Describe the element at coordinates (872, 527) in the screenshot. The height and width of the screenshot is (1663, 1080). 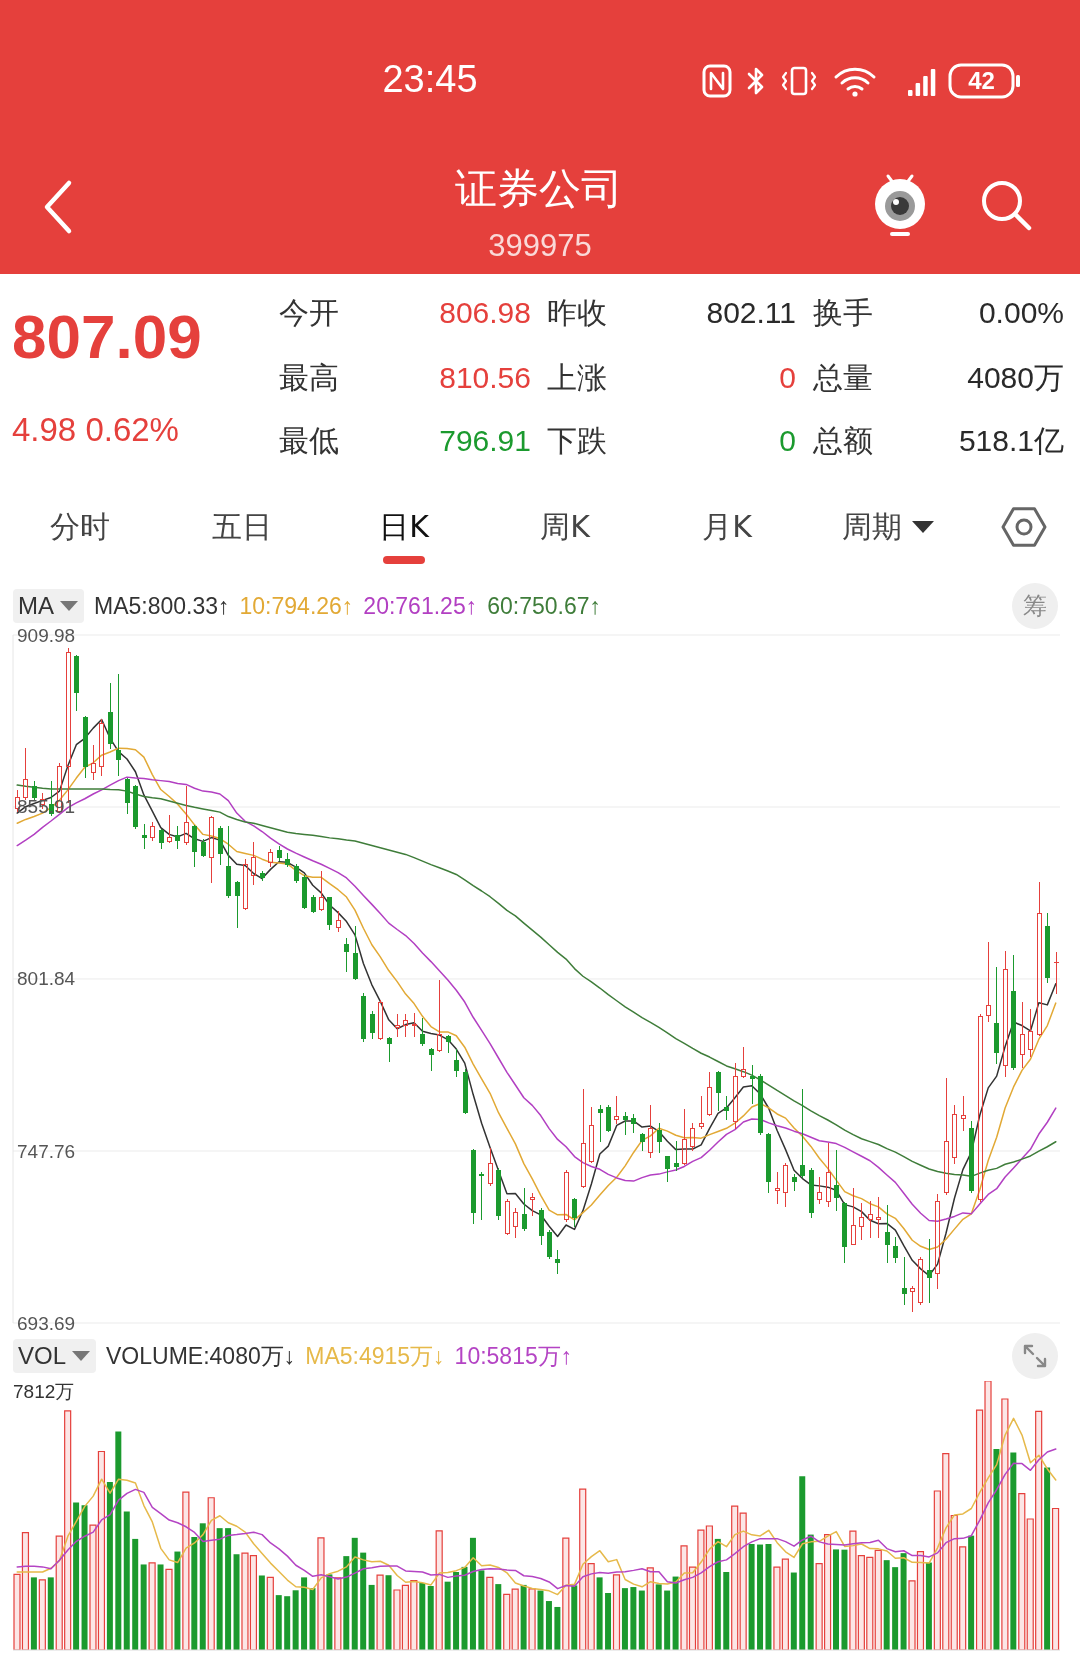
I see `text: 周期` at that location.